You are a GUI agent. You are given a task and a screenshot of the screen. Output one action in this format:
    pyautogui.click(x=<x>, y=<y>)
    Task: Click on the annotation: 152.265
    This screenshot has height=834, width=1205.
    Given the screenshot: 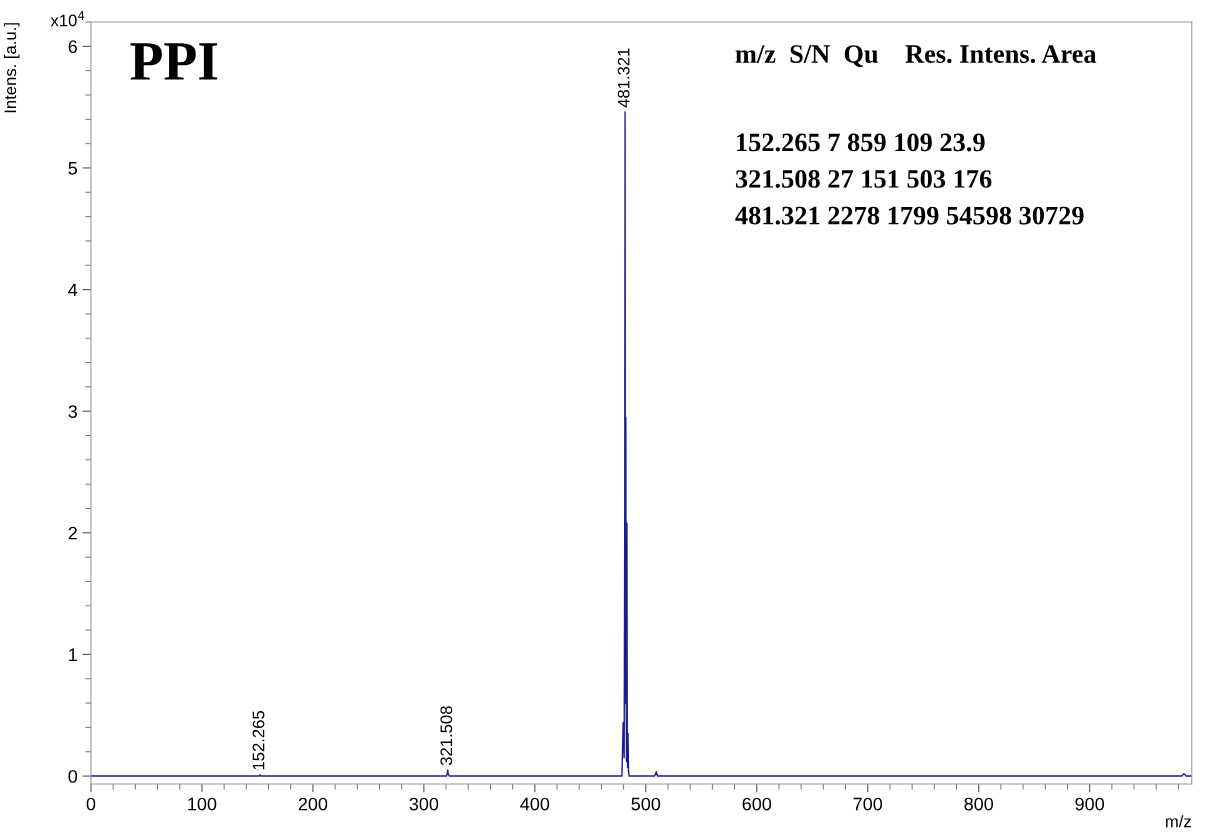 What is the action you would take?
    pyautogui.click(x=258, y=740)
    